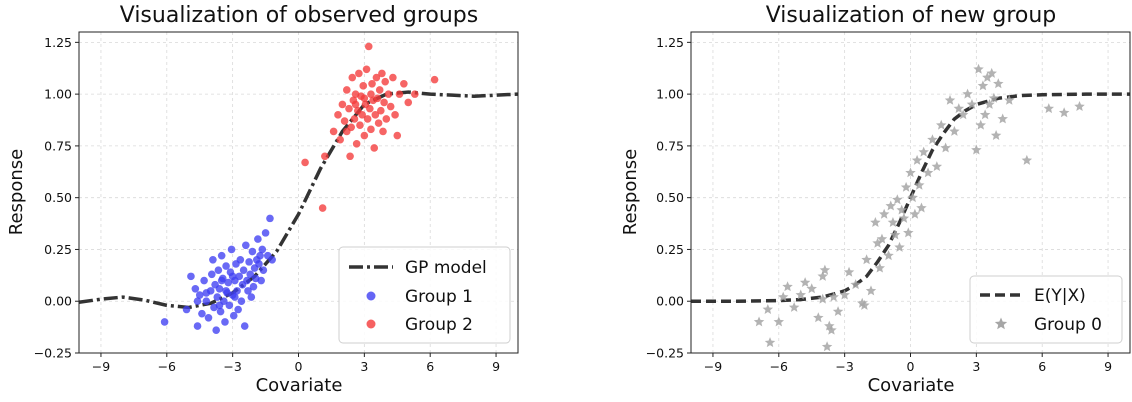  I want to click on y-tick-label: 0.75, so click(670, 145).